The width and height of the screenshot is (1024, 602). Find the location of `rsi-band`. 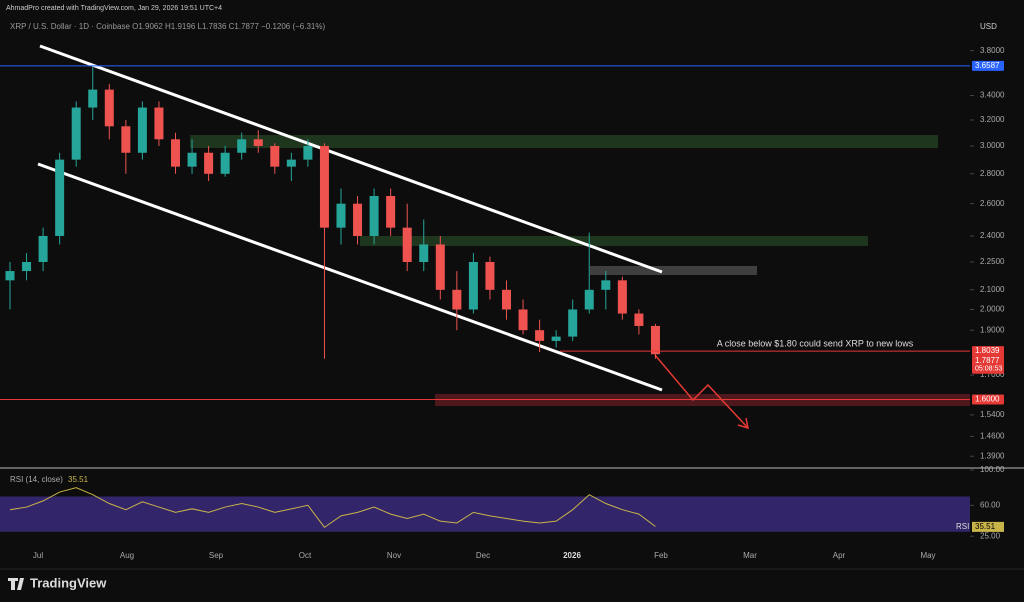

rsi-band is located at coordinates (485, 514).